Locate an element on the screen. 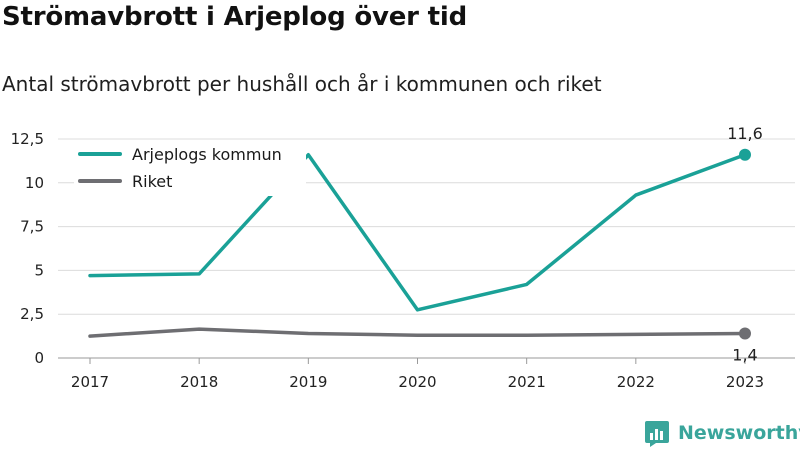 The width and height of the screenshot is (800, 450). x-tick-label: 2020 is located at coordinates (417, 382).